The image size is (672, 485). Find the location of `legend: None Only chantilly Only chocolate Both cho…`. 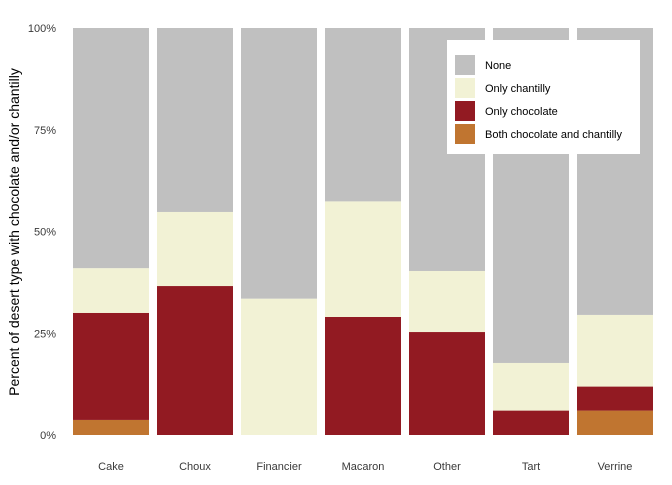

legend: None Only chantilly Only chocolate Both cho… is located at coordinates (543, 97).